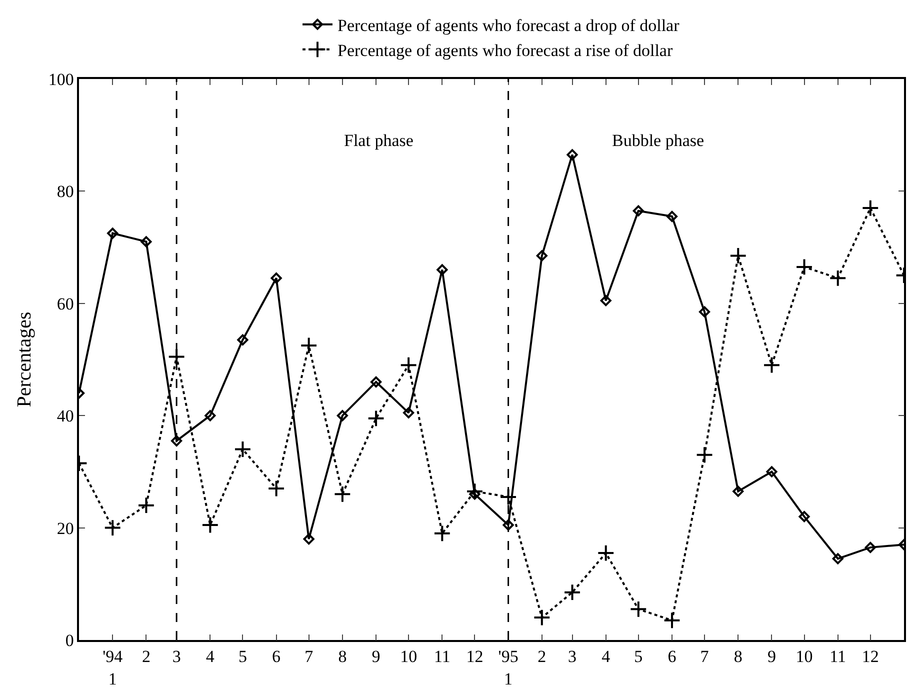 The image size is (908, 694). What do you see at coordinates (24, 360) in the screenshot?
I see `y-axis-title: Percentages` at bounding box center [24, 360].